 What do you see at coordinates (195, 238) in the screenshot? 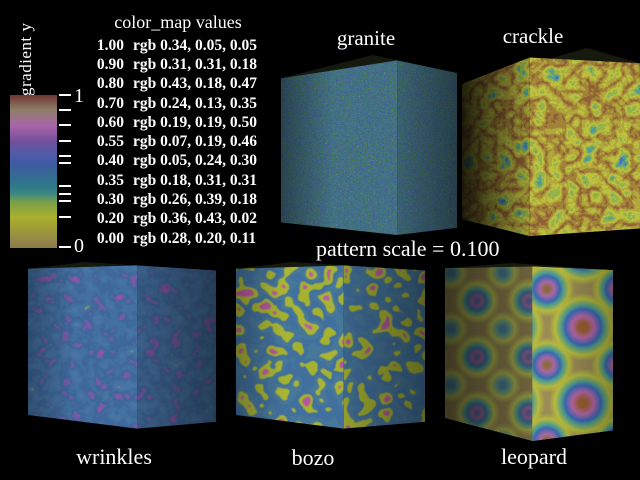
I see `colormap-rgb: rgb 0.28, 0.20, 0.11` at bounding box center [195, 238].